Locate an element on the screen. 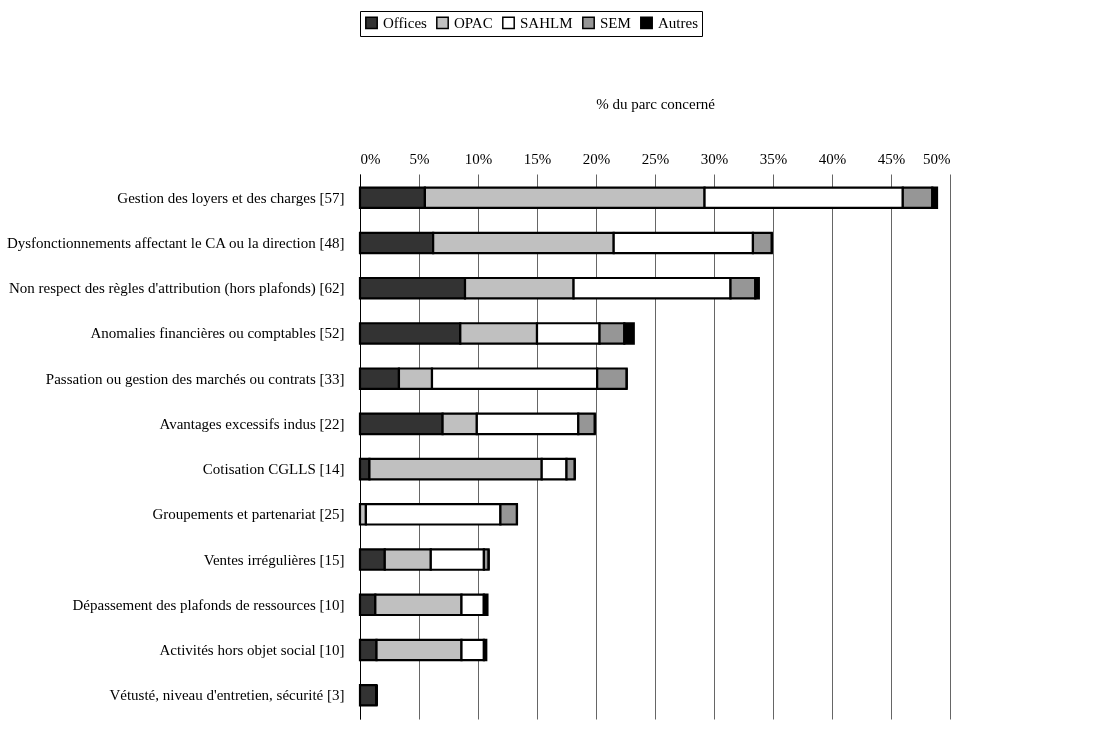 The width and height of the screenshot is (1120, 729). y-tick-label: Gestion des loyers et des charges [57] is located at coordinates (231, 197).